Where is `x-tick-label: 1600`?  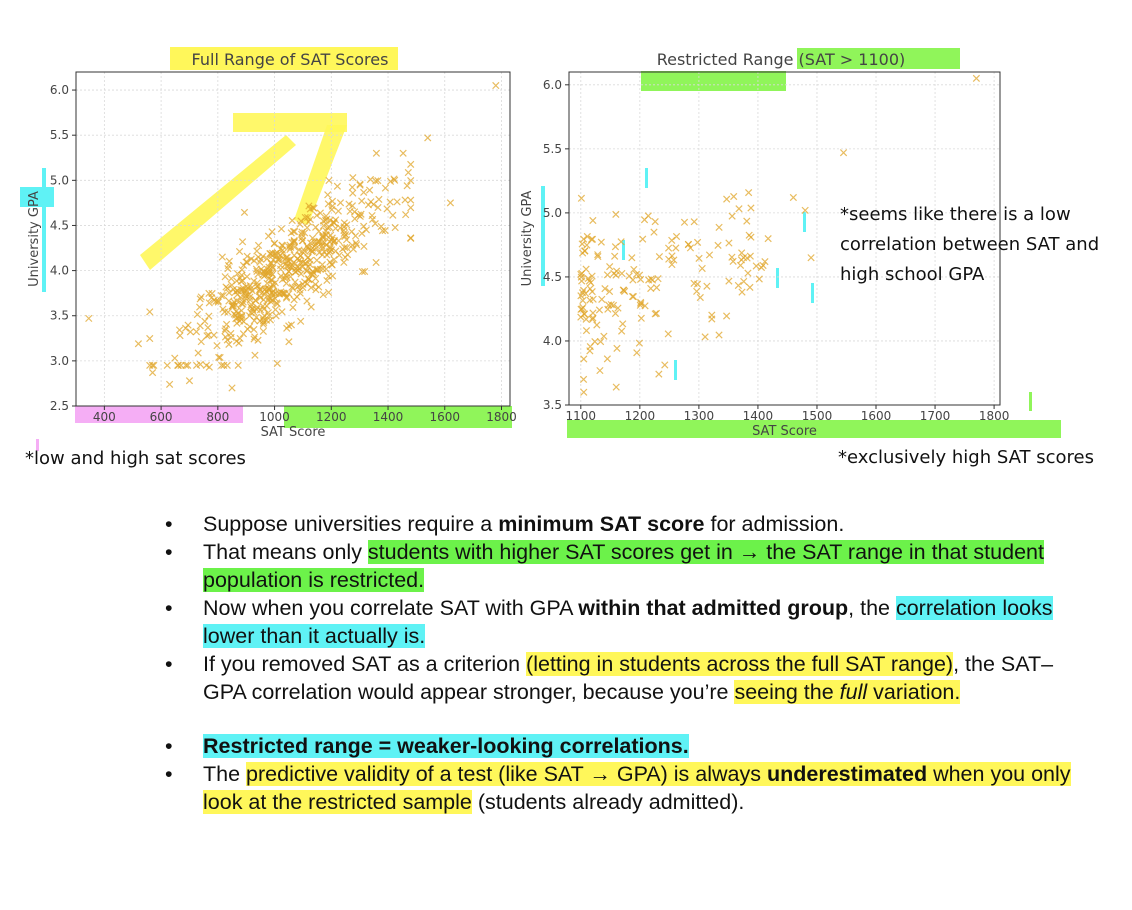 x-tick-label: 1600 is located at coordinates (444, 417).